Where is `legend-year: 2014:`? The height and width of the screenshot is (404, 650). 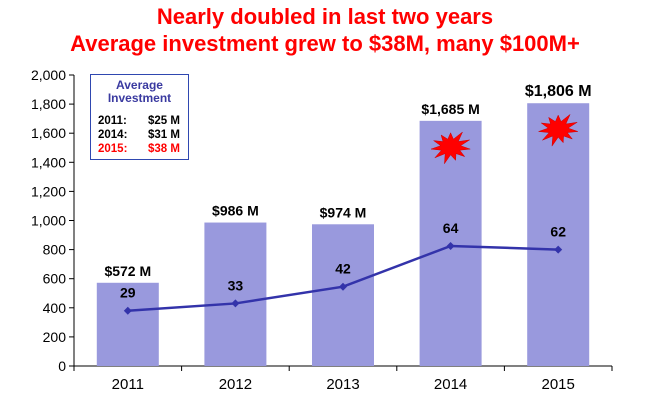 legend-year: 2014: is located at coordinates (113, 135).